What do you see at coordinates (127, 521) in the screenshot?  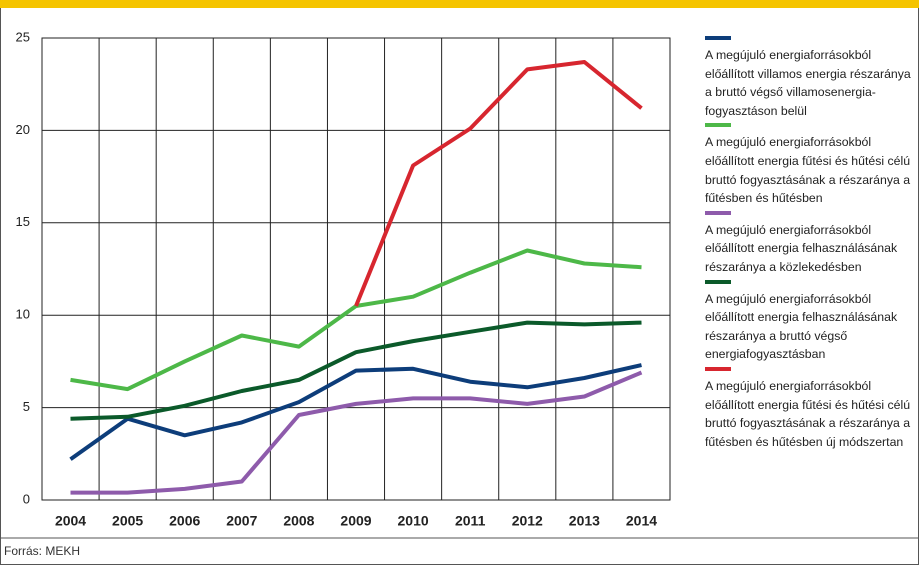 I see `x-tick-label: 2005` at bounding box center [127, 521].